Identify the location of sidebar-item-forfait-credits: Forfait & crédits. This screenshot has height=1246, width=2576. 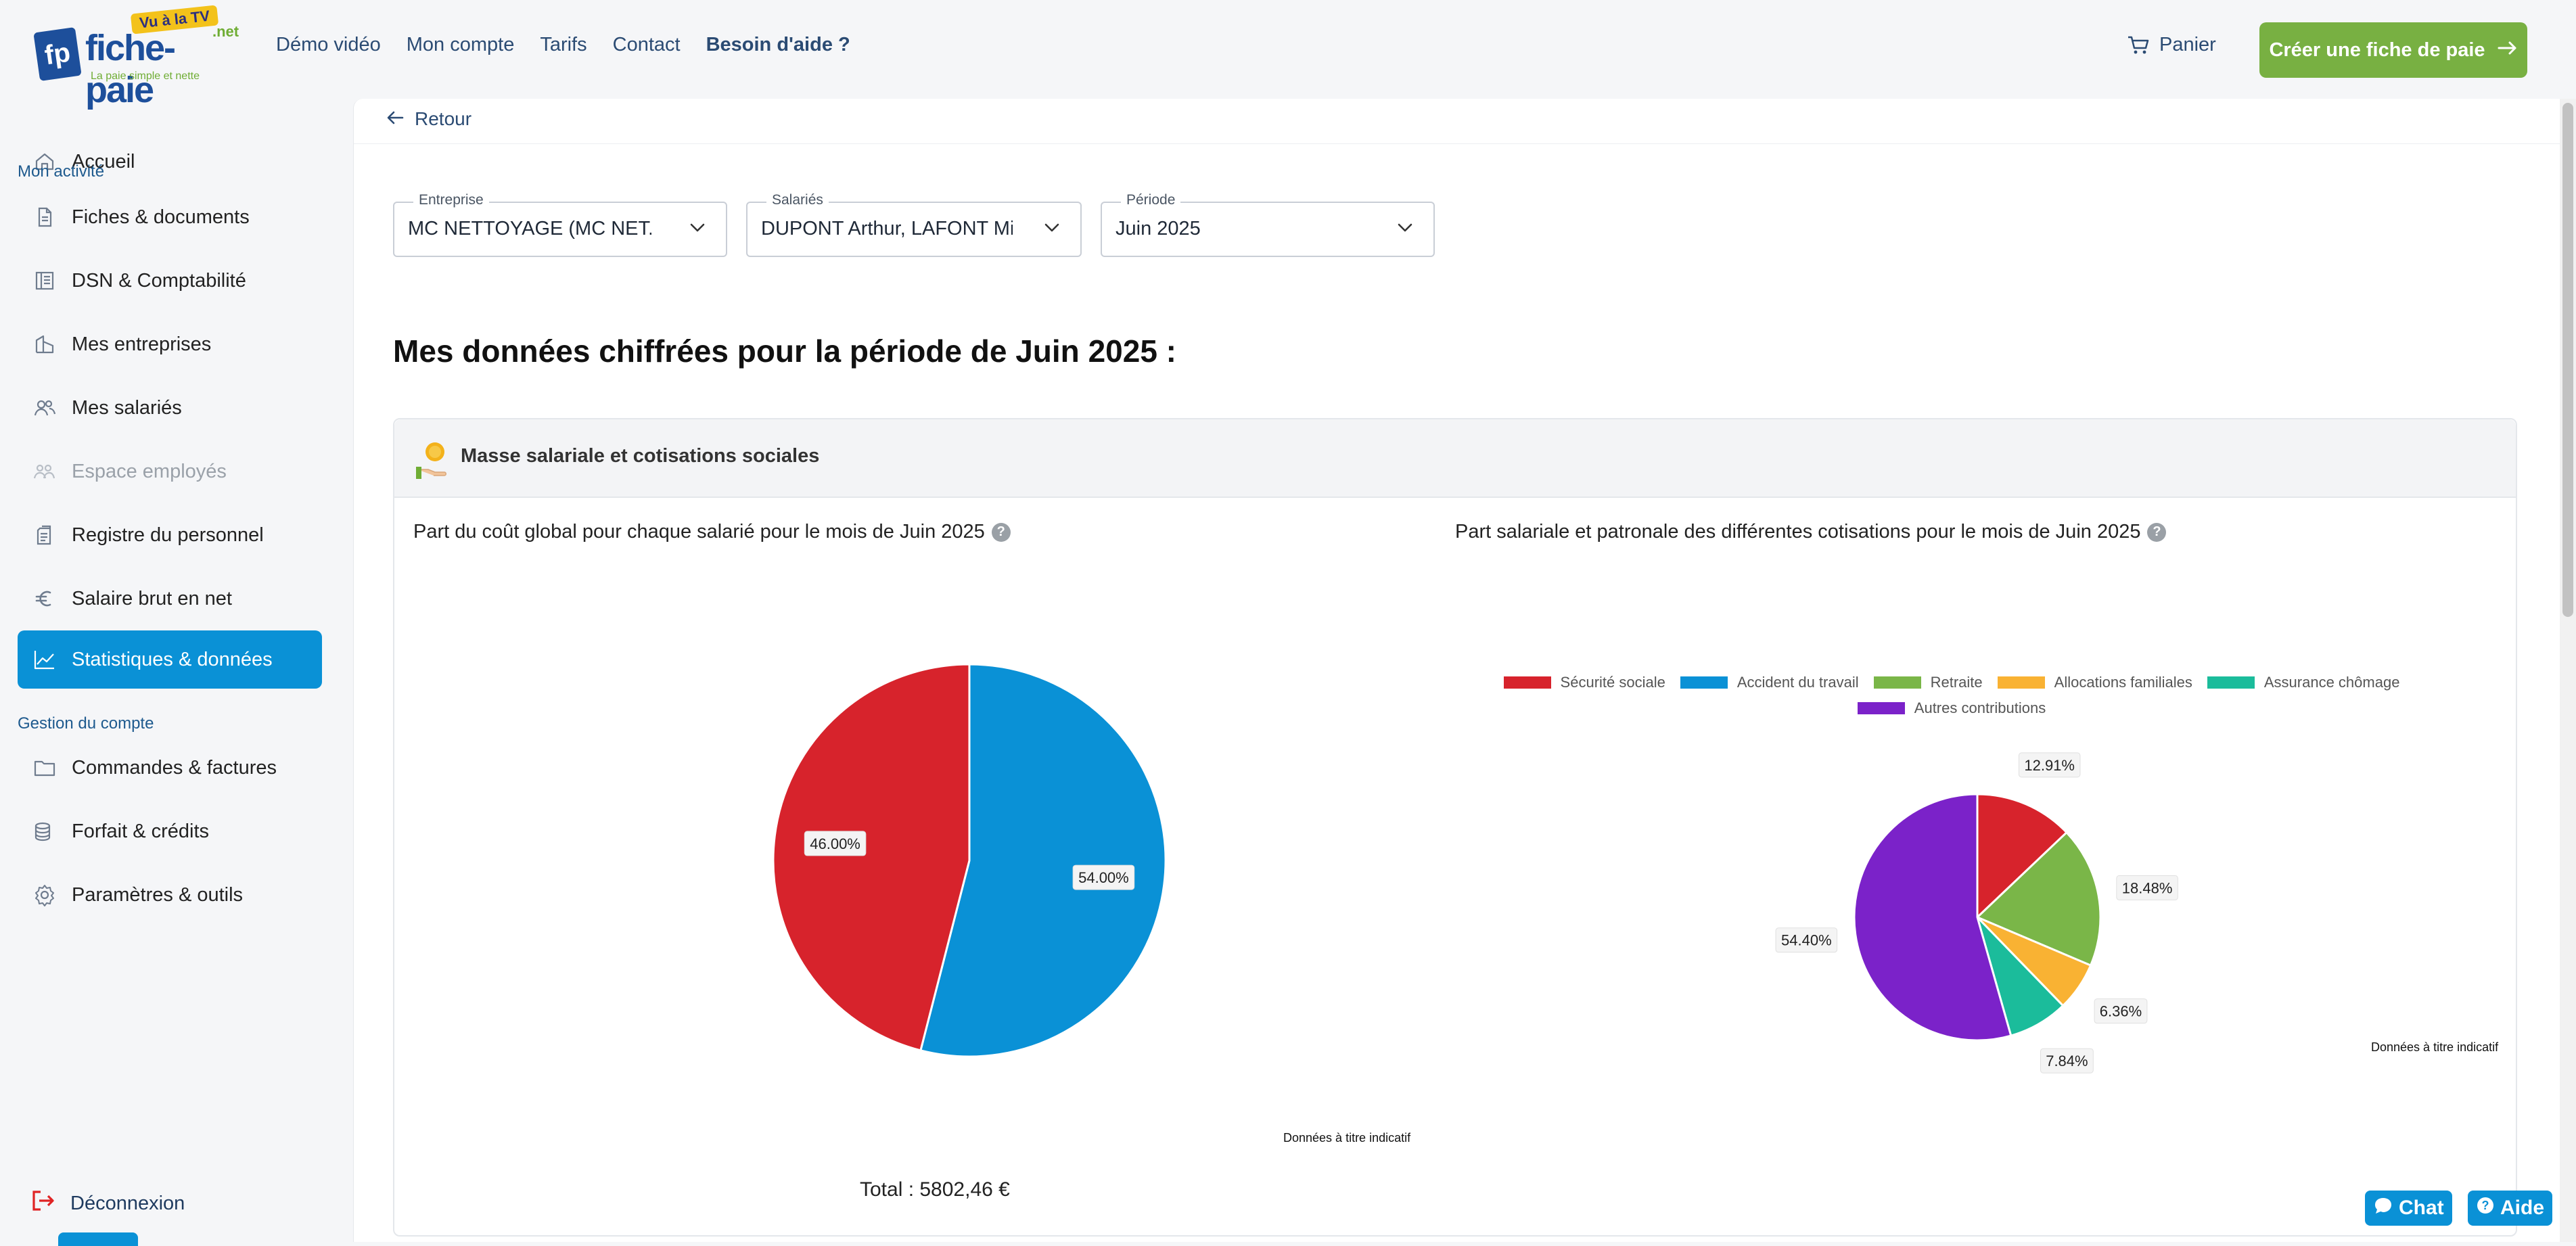
(170, 831).